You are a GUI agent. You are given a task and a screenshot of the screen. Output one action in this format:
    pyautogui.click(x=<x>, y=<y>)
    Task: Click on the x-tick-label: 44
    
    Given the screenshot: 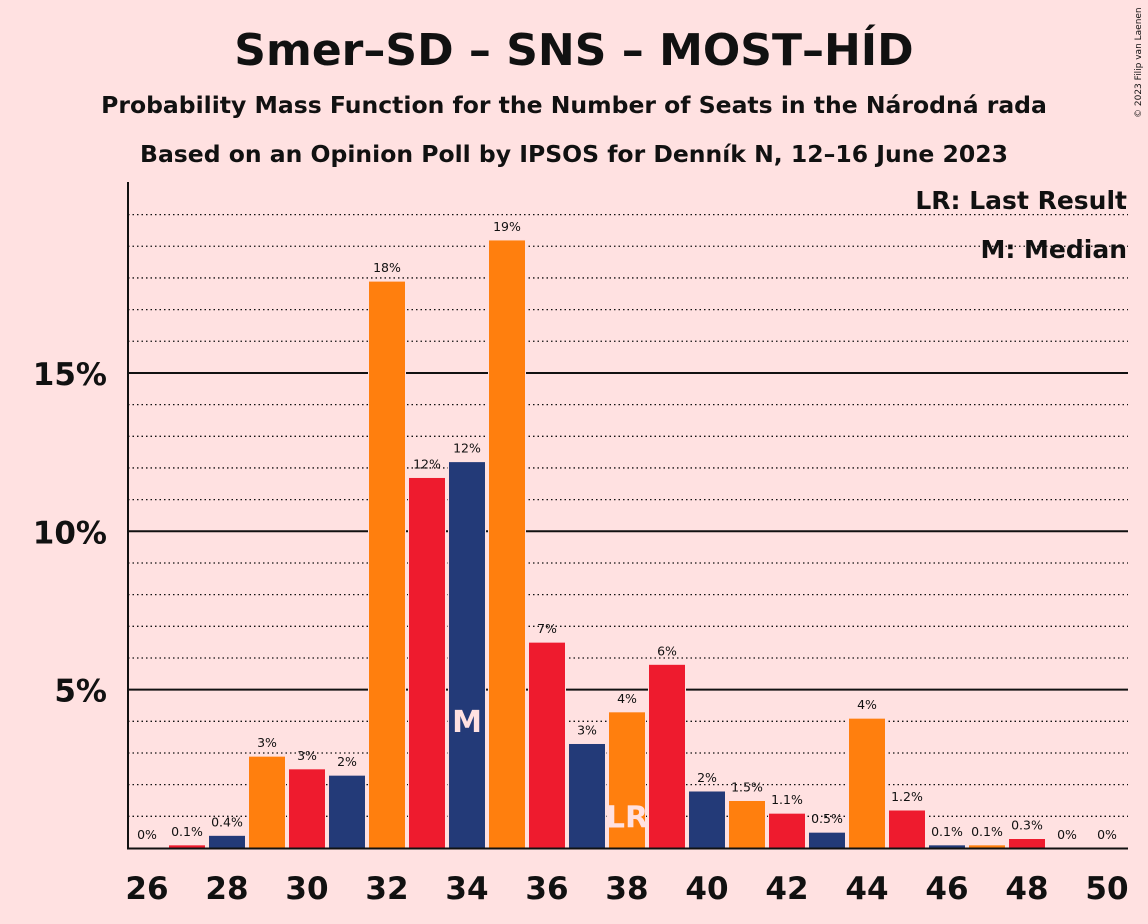 What is the action you would take?
    pyautogui.click(x=866, y=889)
    